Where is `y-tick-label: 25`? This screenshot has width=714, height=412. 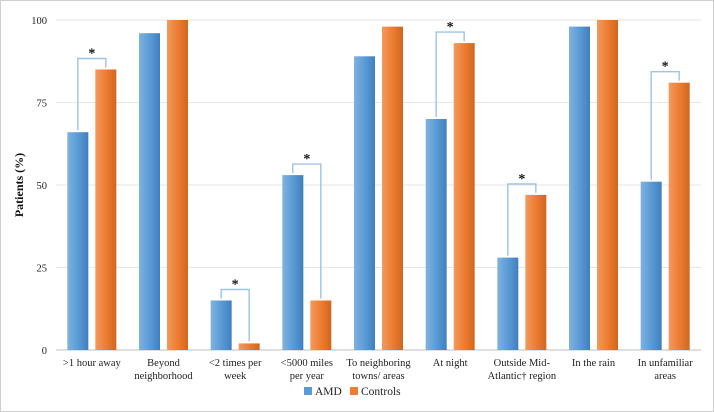
y-tick-label: 25 is located at coordinates (42, 269).